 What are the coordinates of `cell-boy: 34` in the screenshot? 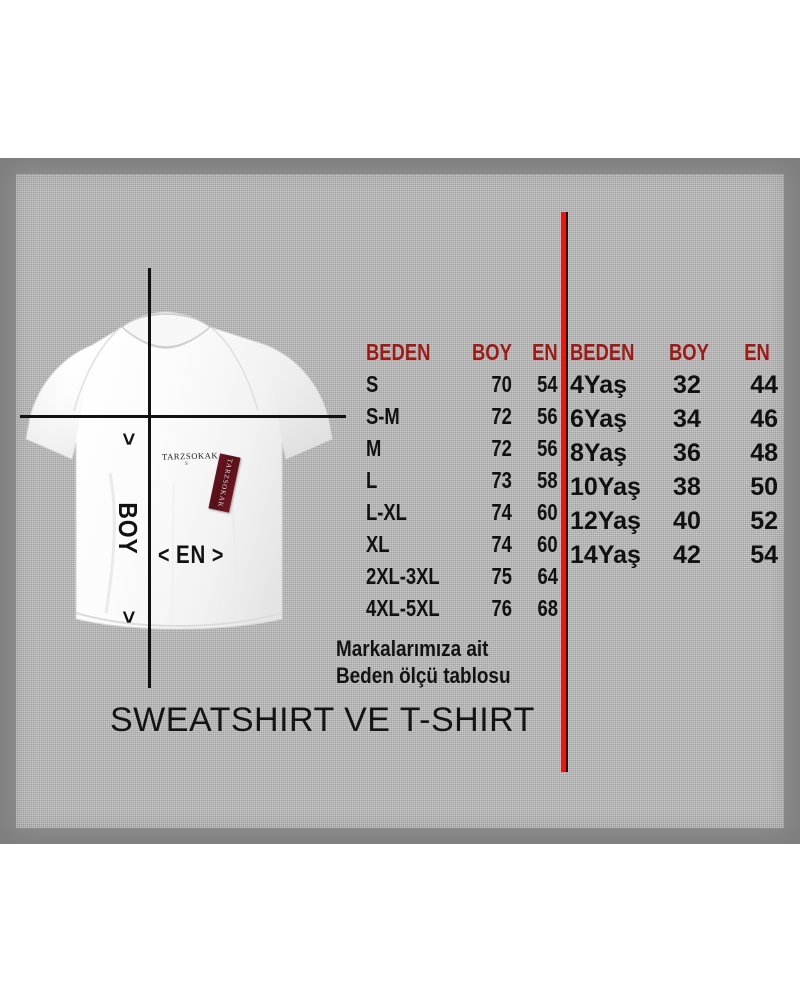 It's located at (687, 419).